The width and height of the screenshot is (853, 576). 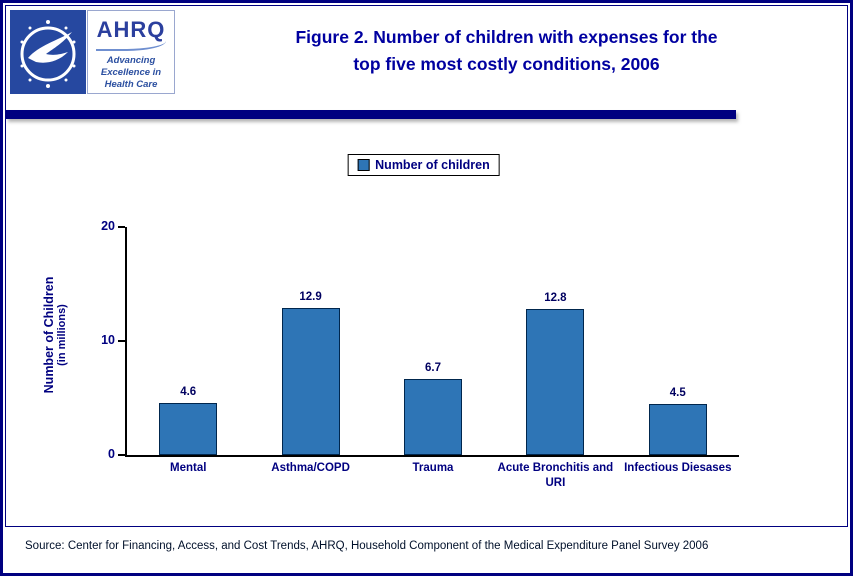 What do you see at coordinates (188, 468) in the screenshot?
I see `category-label: Mental` at bounding box center [188, 468].